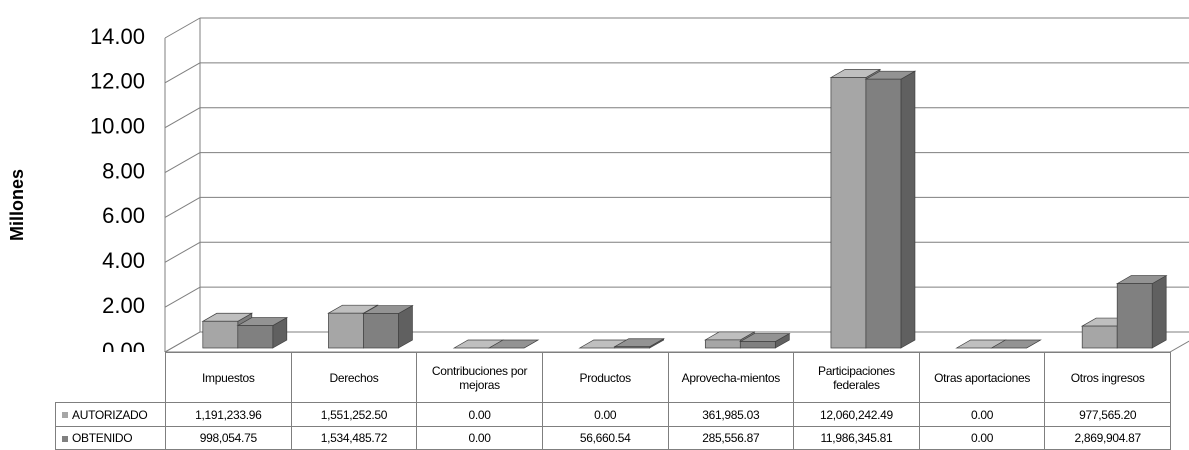 The width and height of the screenshot is (1189, 450). What do you see at coordinates (123, 345) in the screenshot?
I see `y-tick-label: 0.00` at bounding box center [123, 345].